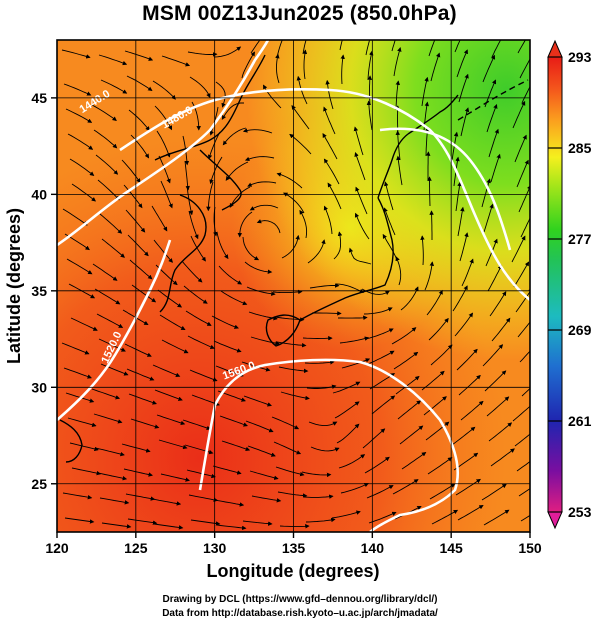 The width and height of the screenshot is (599, 625). Describe the element at coordinates (530, 548) in the screenshot. I see `x-tick-label: 150` at that location.